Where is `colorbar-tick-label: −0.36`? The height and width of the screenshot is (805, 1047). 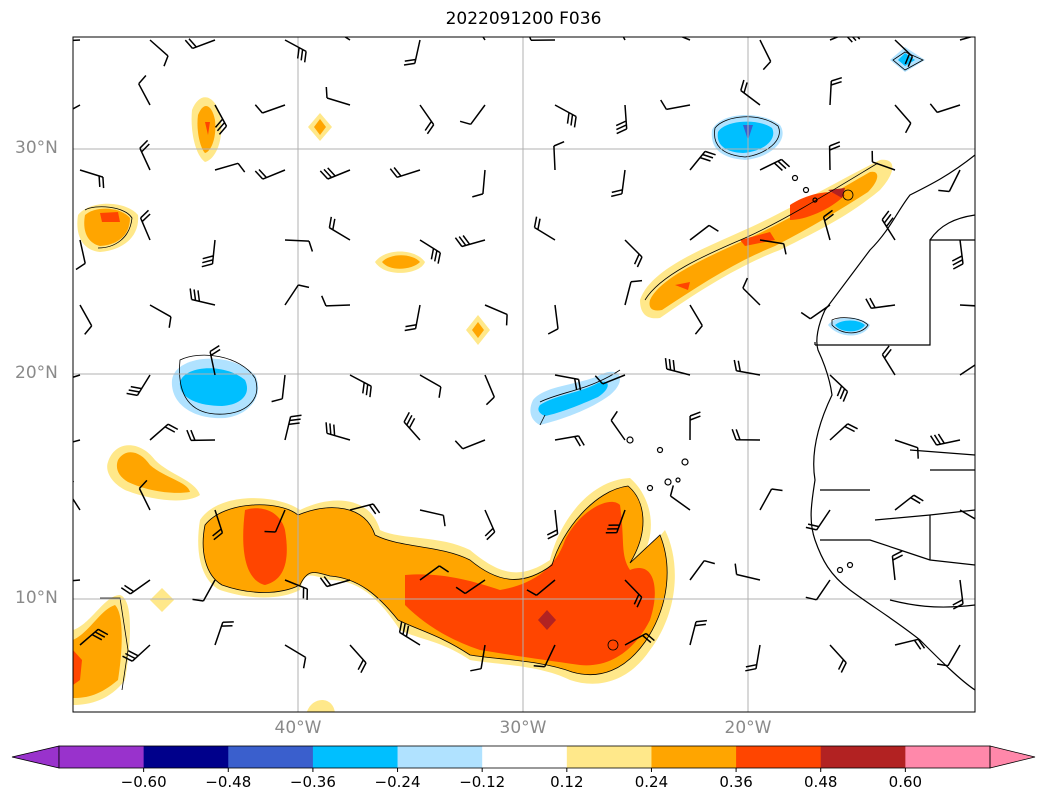 colorbar-tick-label: −0.36 is located at coordinates (312, 782).